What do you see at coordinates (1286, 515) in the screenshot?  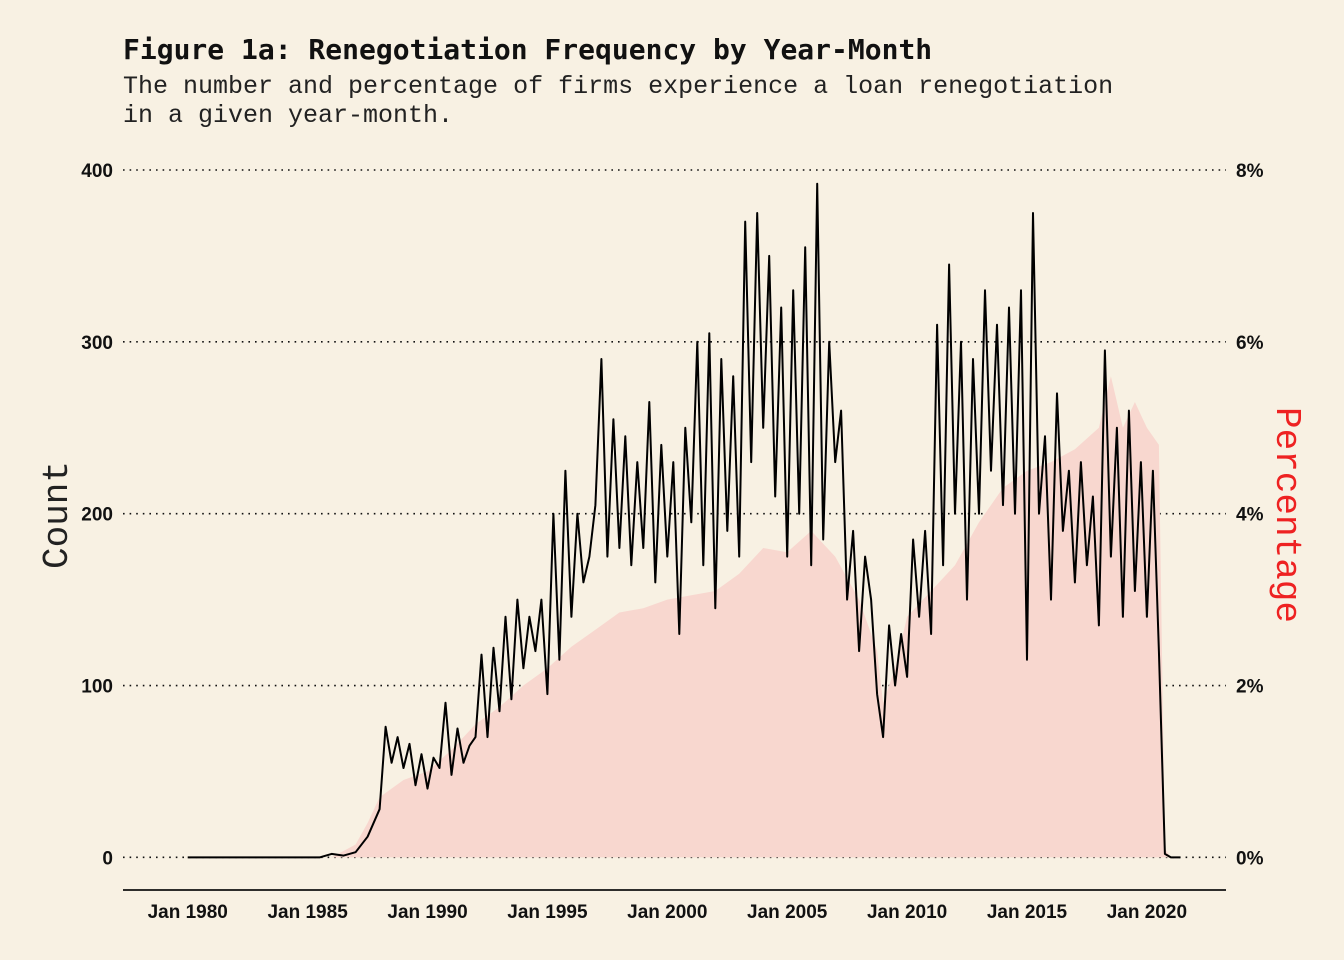 I see `y-axis-title-right: Percentage` at bounding box center [1286, 515].